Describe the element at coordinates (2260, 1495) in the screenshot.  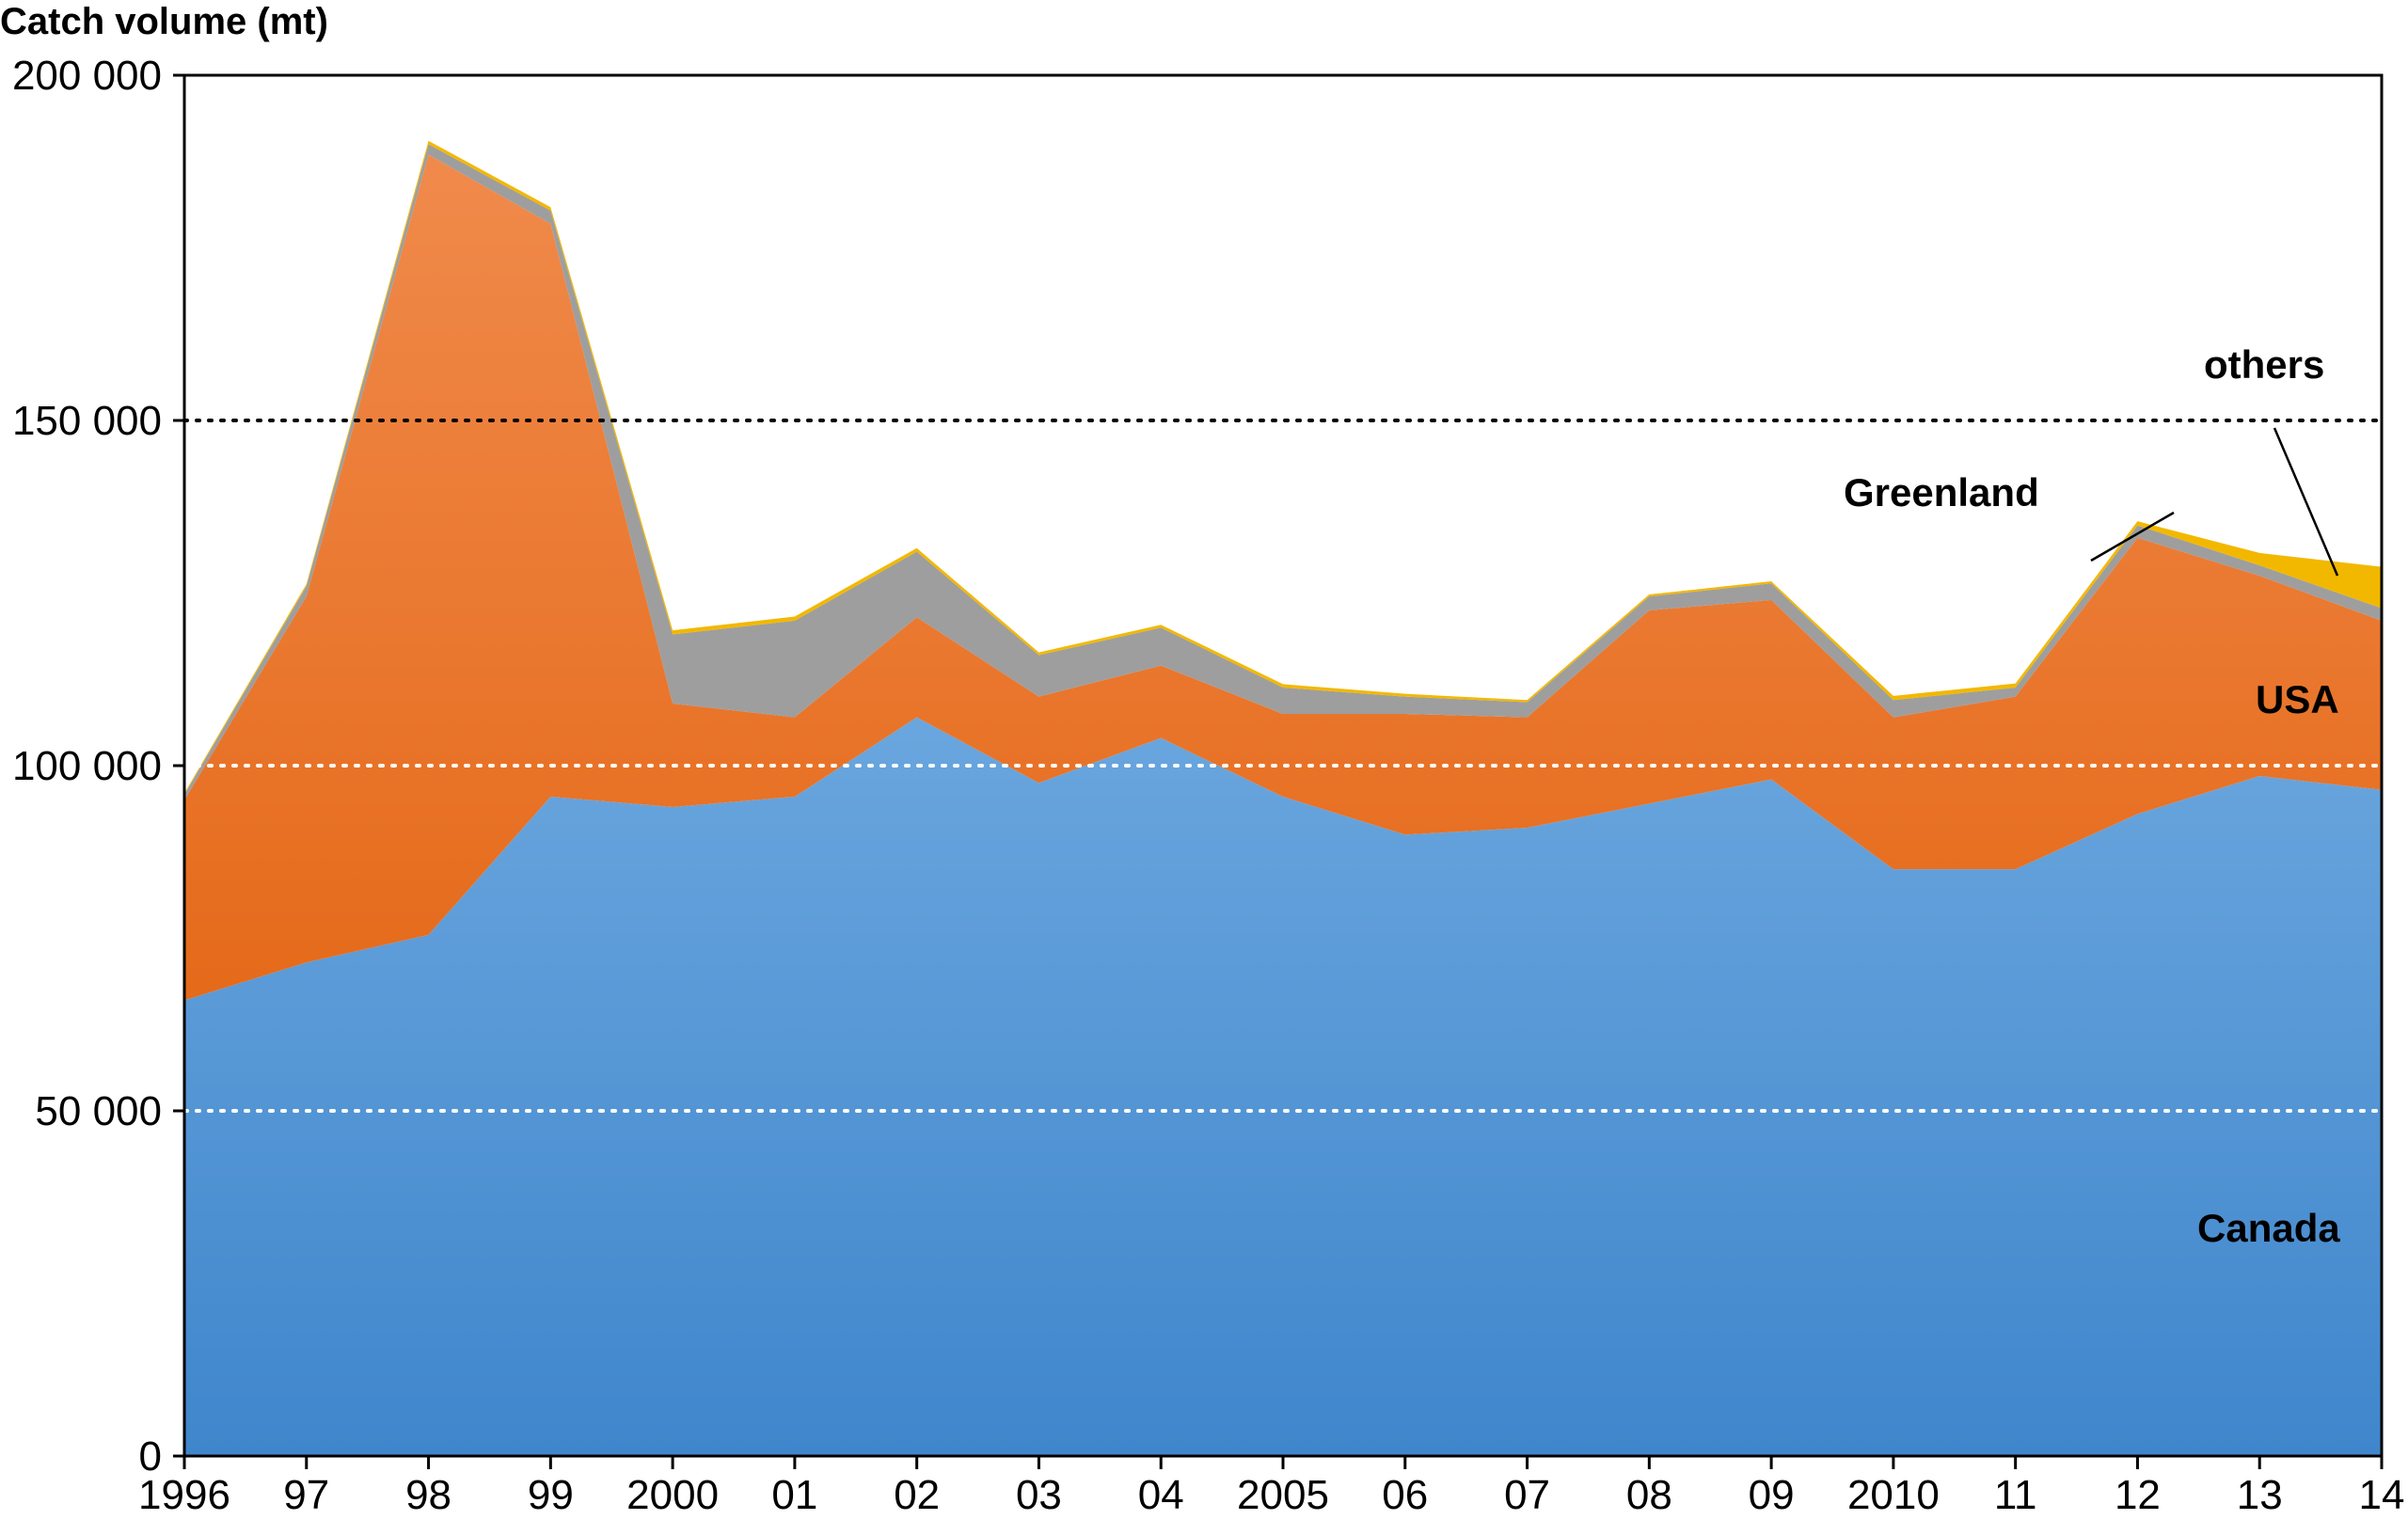
I see `x-tick-label: 13` at that location.